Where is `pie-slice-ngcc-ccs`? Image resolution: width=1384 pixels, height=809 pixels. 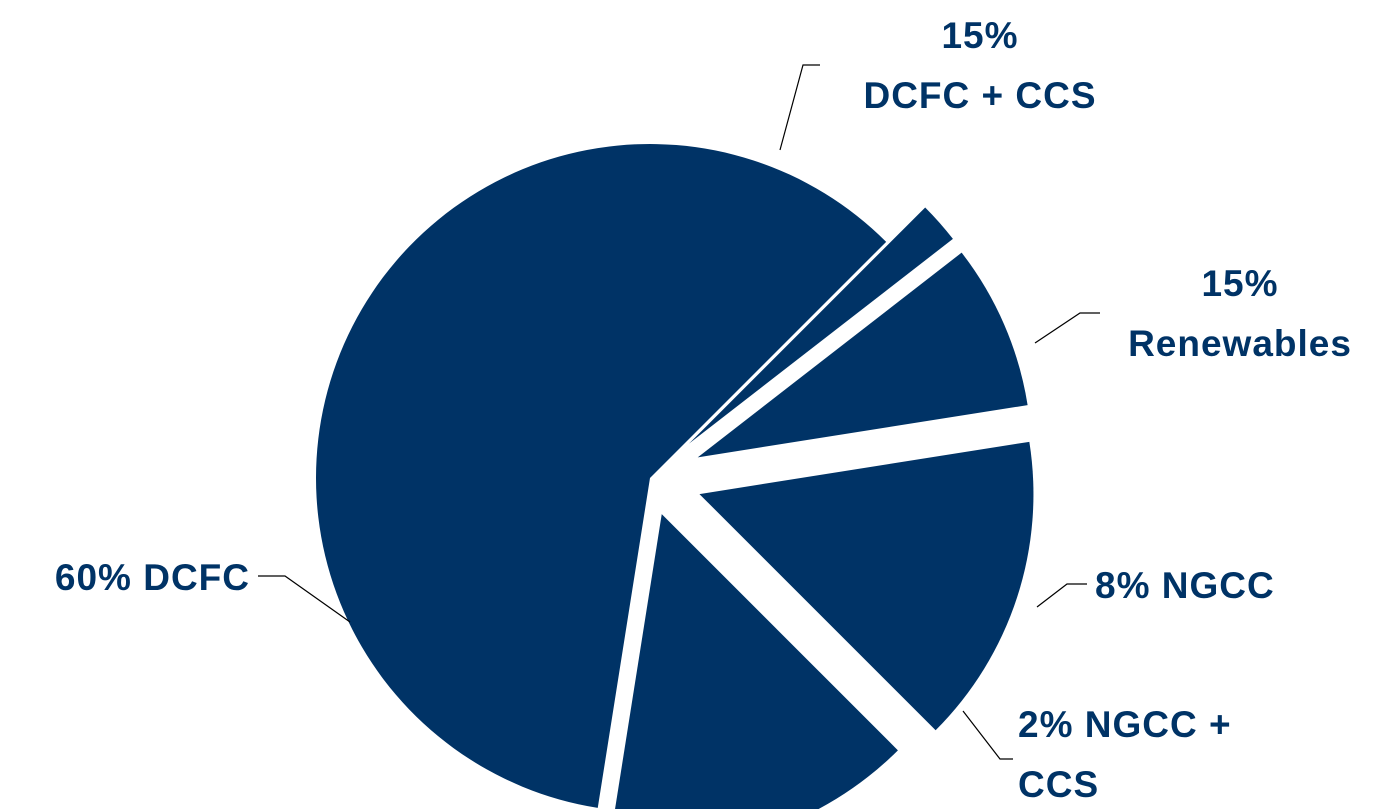 pie-slice-ngcc-ccs is located at coordinates (821, 325).